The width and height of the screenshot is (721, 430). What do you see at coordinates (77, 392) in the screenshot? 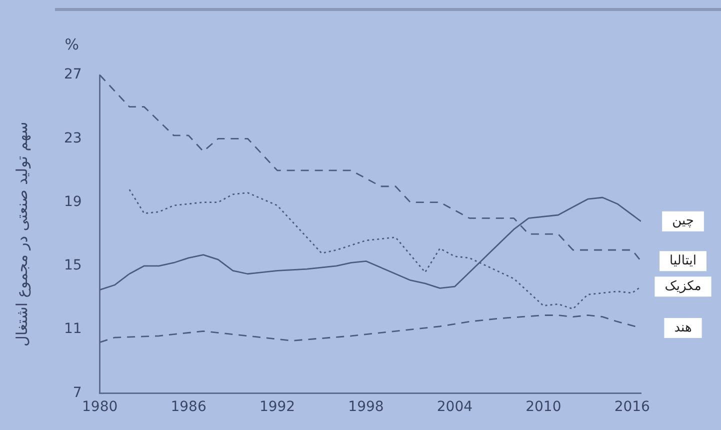
I see `y-tick-label: 7` at bounding box center [77, 392].